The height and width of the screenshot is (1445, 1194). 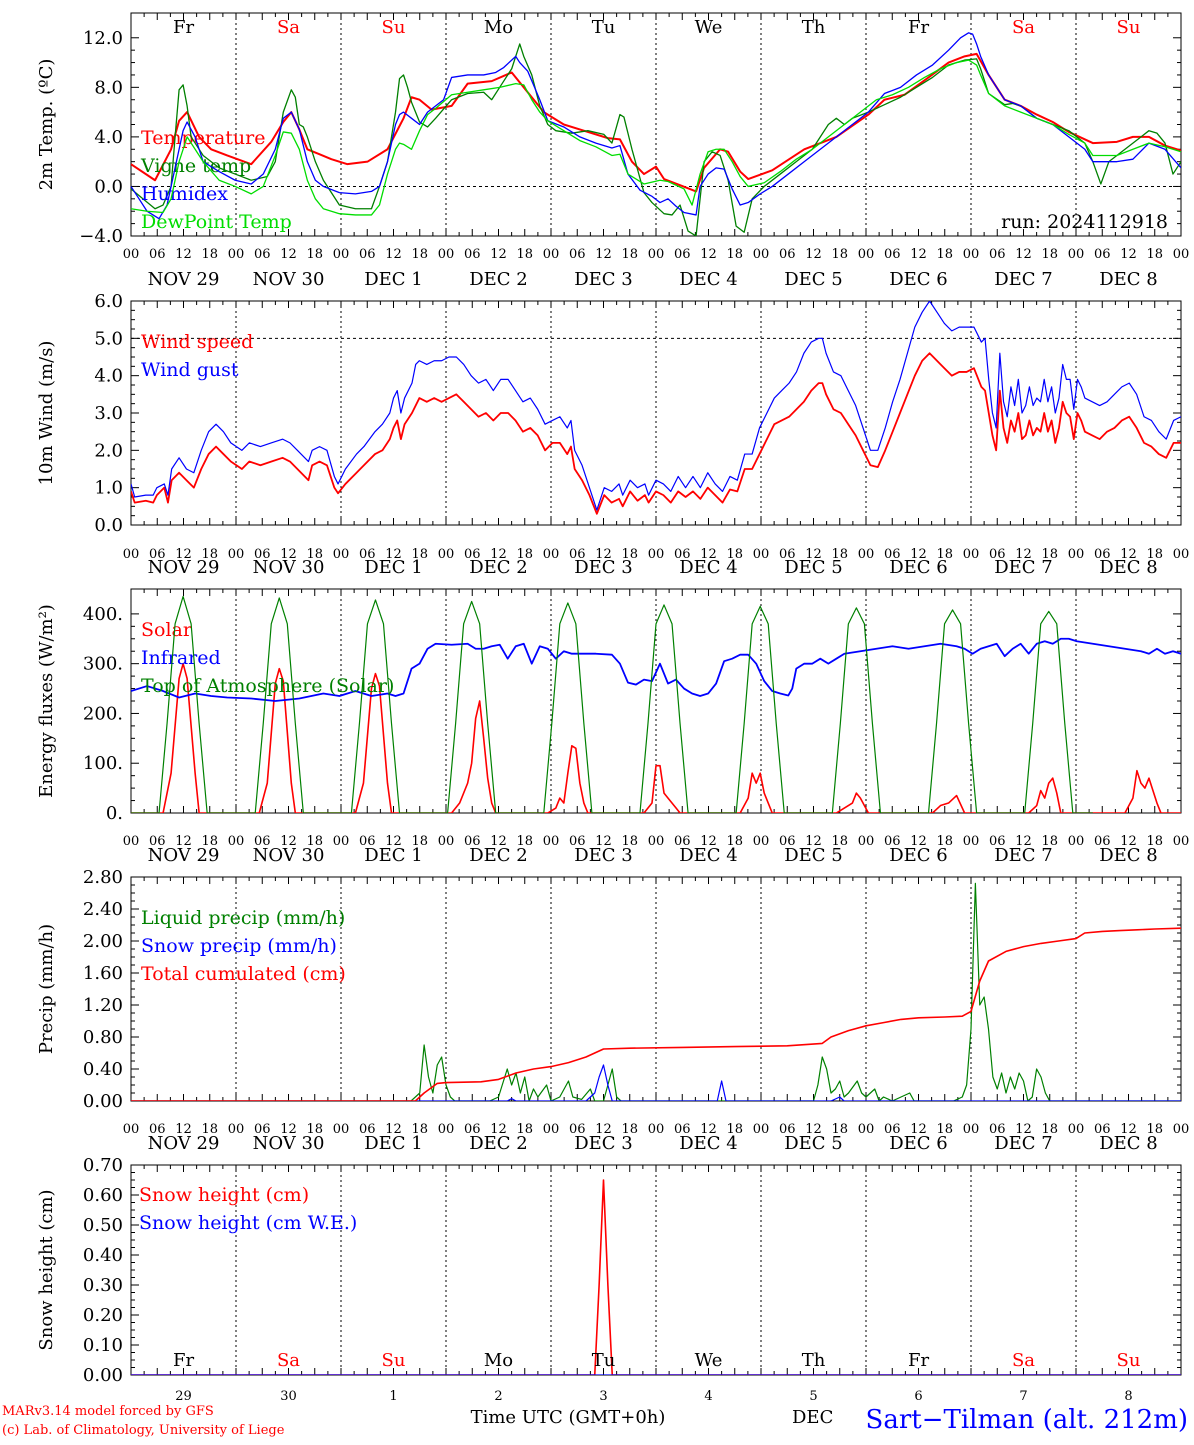 I want to click on legend-entry: Humidex, so click(x=184, y=194).